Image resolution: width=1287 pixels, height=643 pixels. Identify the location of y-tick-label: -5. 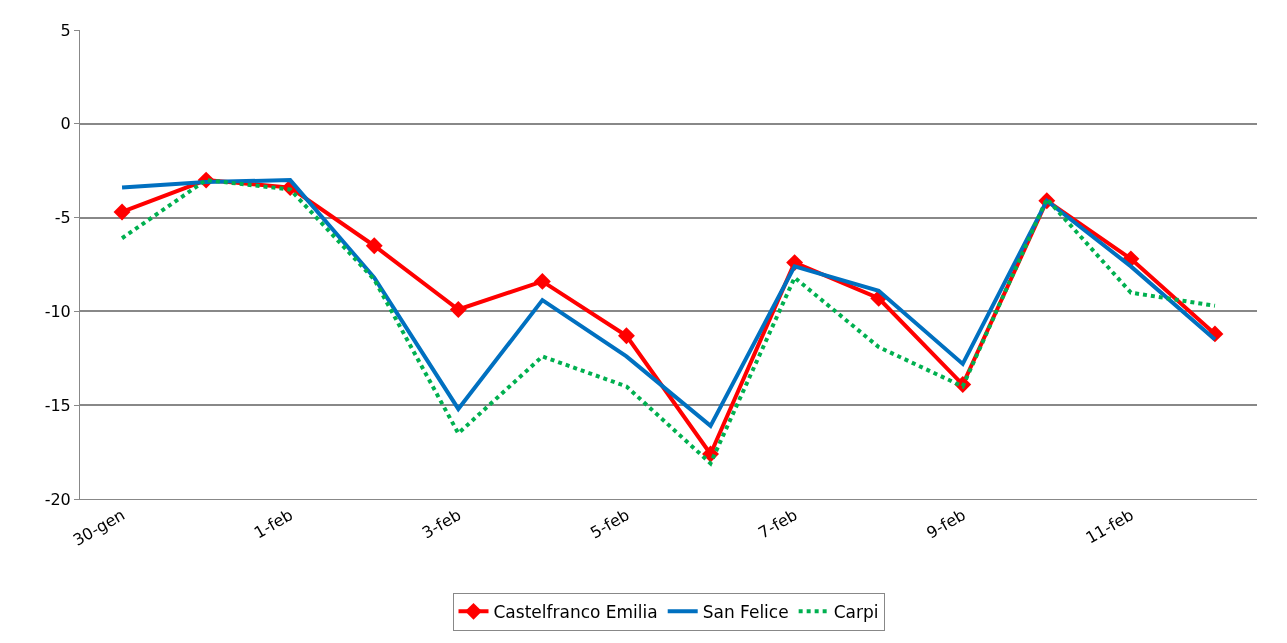
(62, 218).